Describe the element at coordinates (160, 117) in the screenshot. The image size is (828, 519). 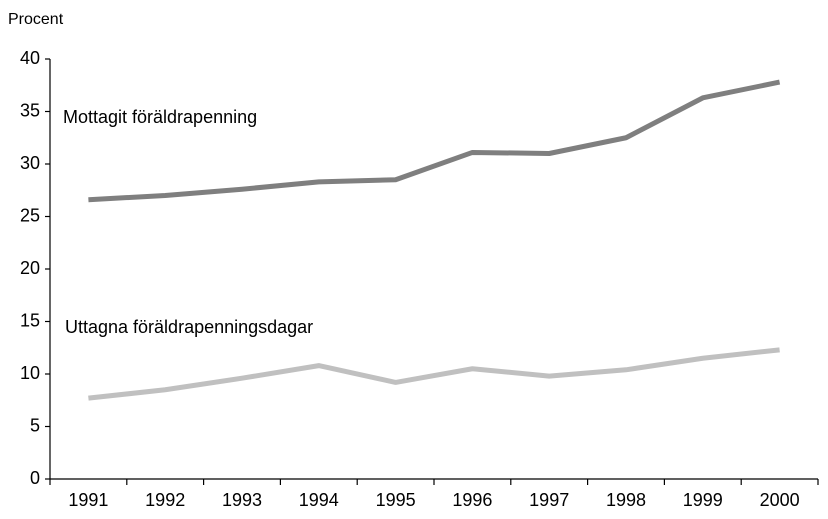
I see `series-label: Mottagit föräldrapenning` at that location.